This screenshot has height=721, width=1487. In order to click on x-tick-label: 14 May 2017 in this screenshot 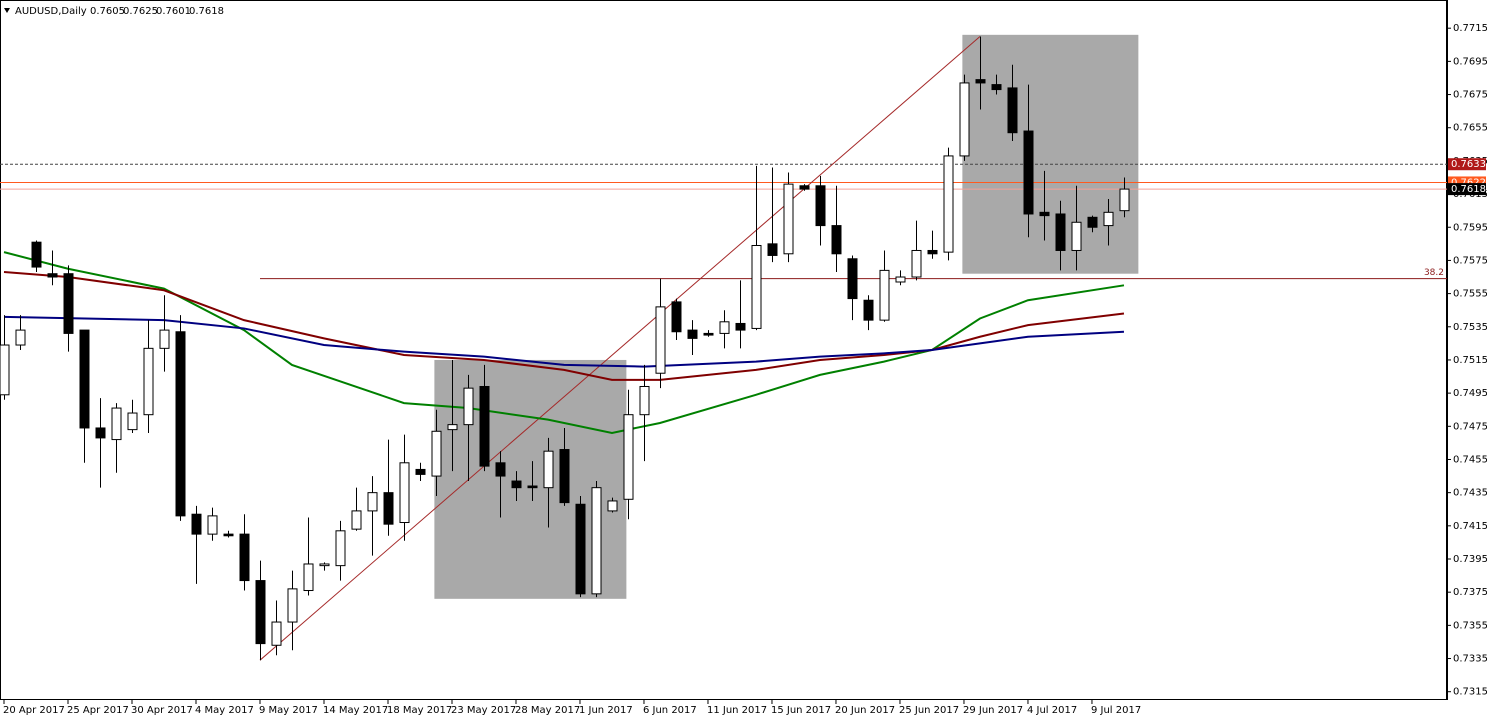, I will do `click(355, 710)`.